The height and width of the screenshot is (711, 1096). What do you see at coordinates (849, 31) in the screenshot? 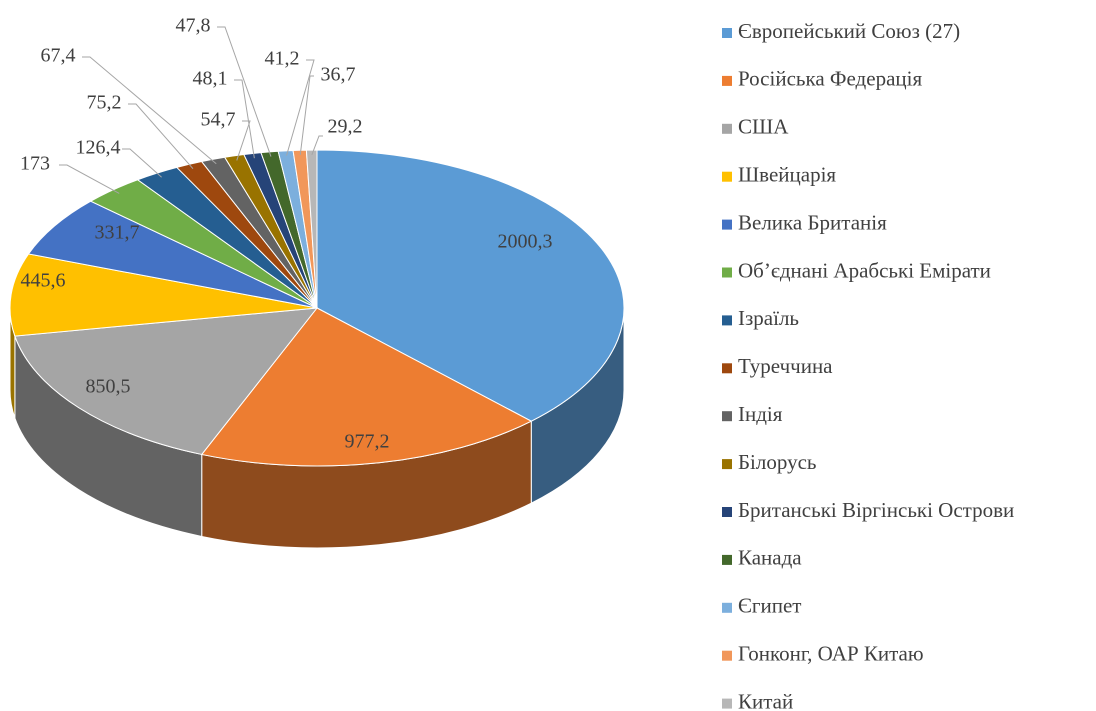
I see `legend-label: Європейський Союз (27)` at bounding box center [849, 31].